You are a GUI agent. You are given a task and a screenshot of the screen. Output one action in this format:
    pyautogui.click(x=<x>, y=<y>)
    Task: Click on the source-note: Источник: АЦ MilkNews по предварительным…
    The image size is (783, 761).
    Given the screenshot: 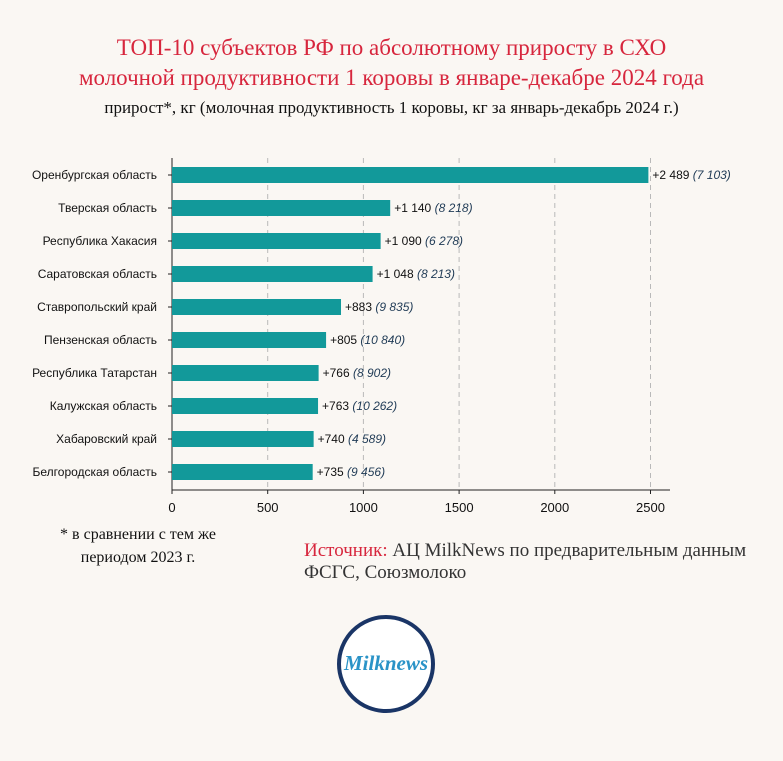 What is the action you would take?
    pyautogui.click(x=539, y=562)
    